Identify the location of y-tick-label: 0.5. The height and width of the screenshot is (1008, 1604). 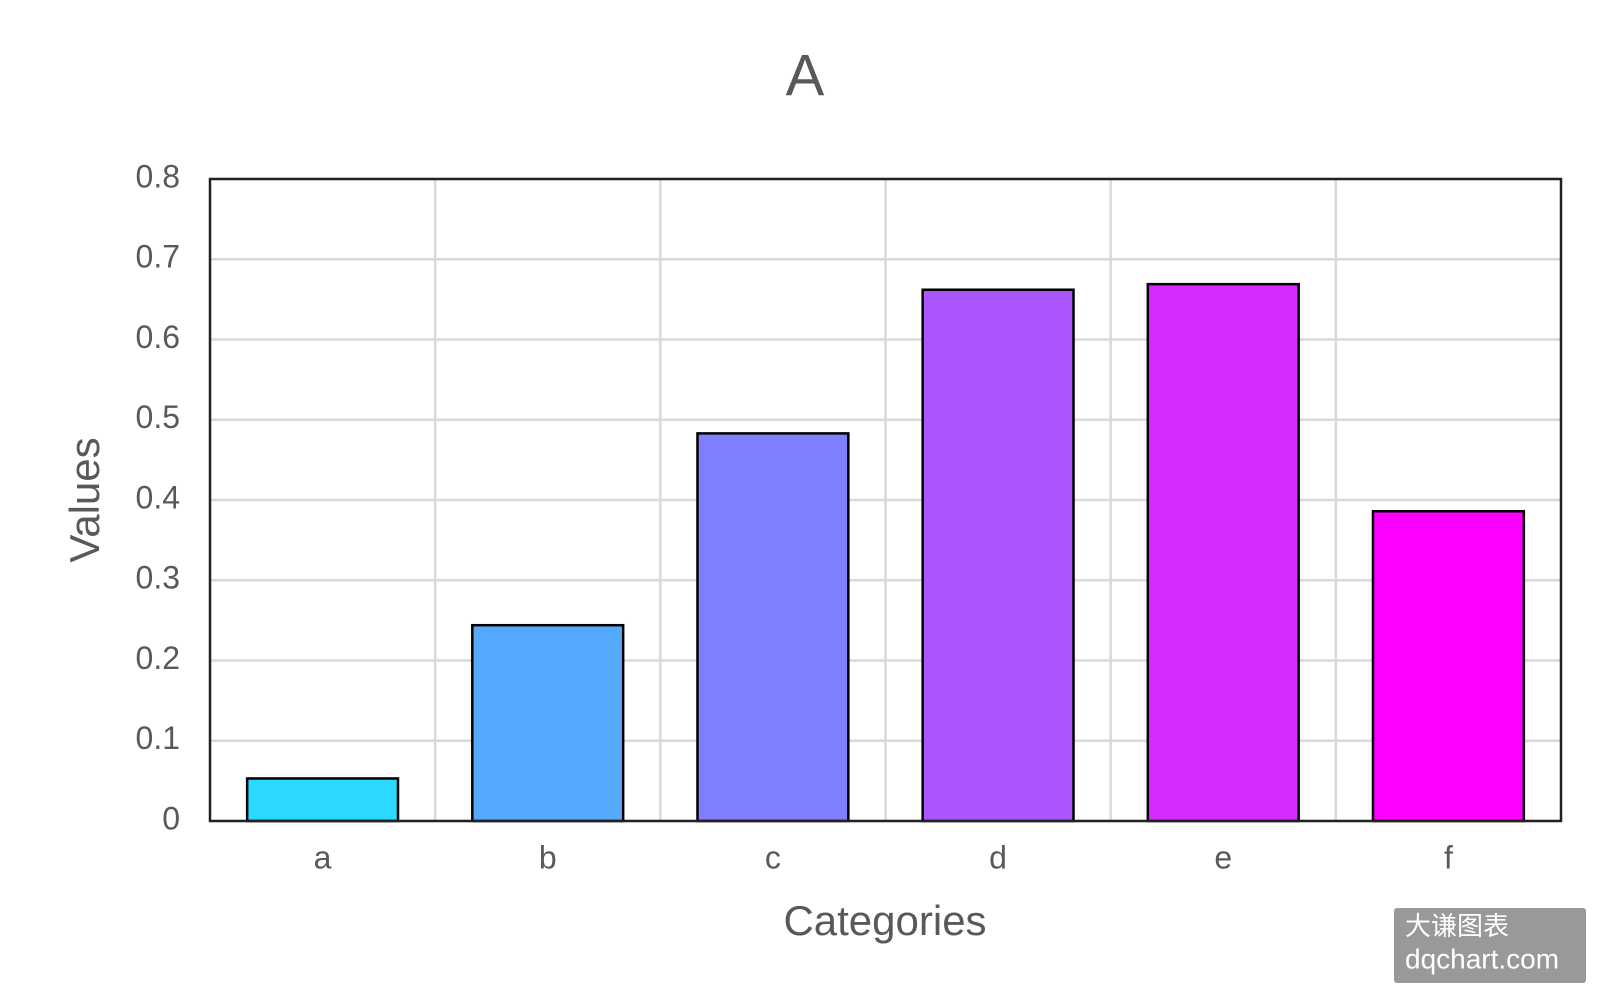
(158, 417).